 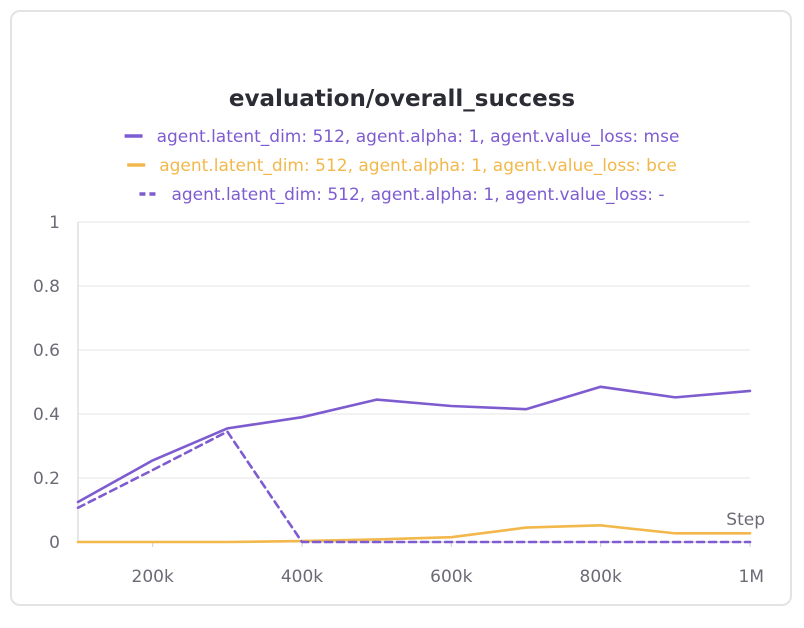 What do you see at coordinates (46, 351) in the screenshot?
I see `y-tick-label: 0.6` at bounding box center [46, 351].